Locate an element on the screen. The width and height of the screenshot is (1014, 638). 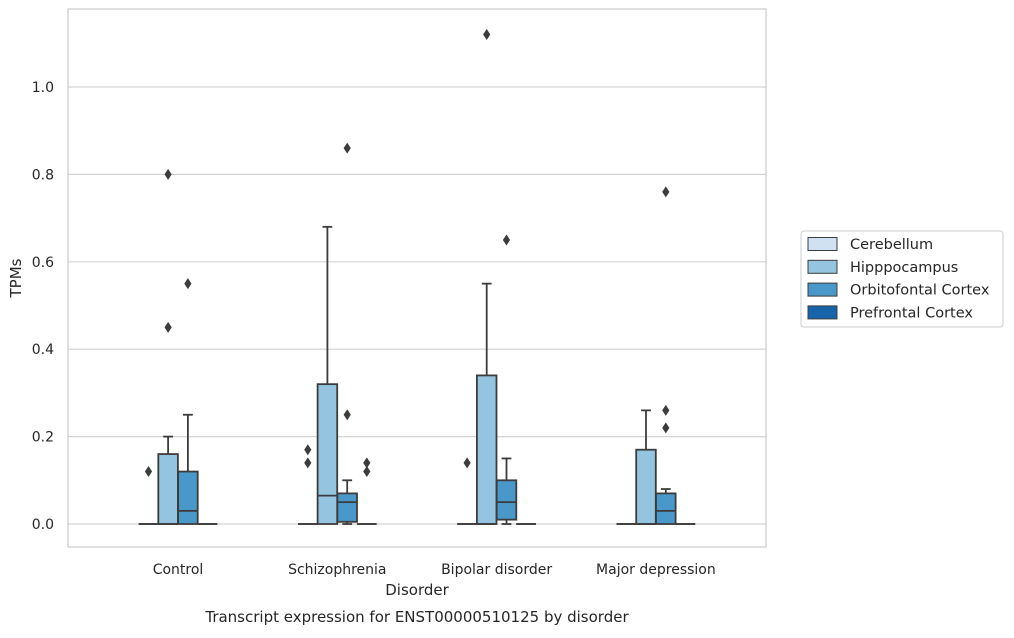
y-tick-label: 1.0 is located at coordinates (43, 88).